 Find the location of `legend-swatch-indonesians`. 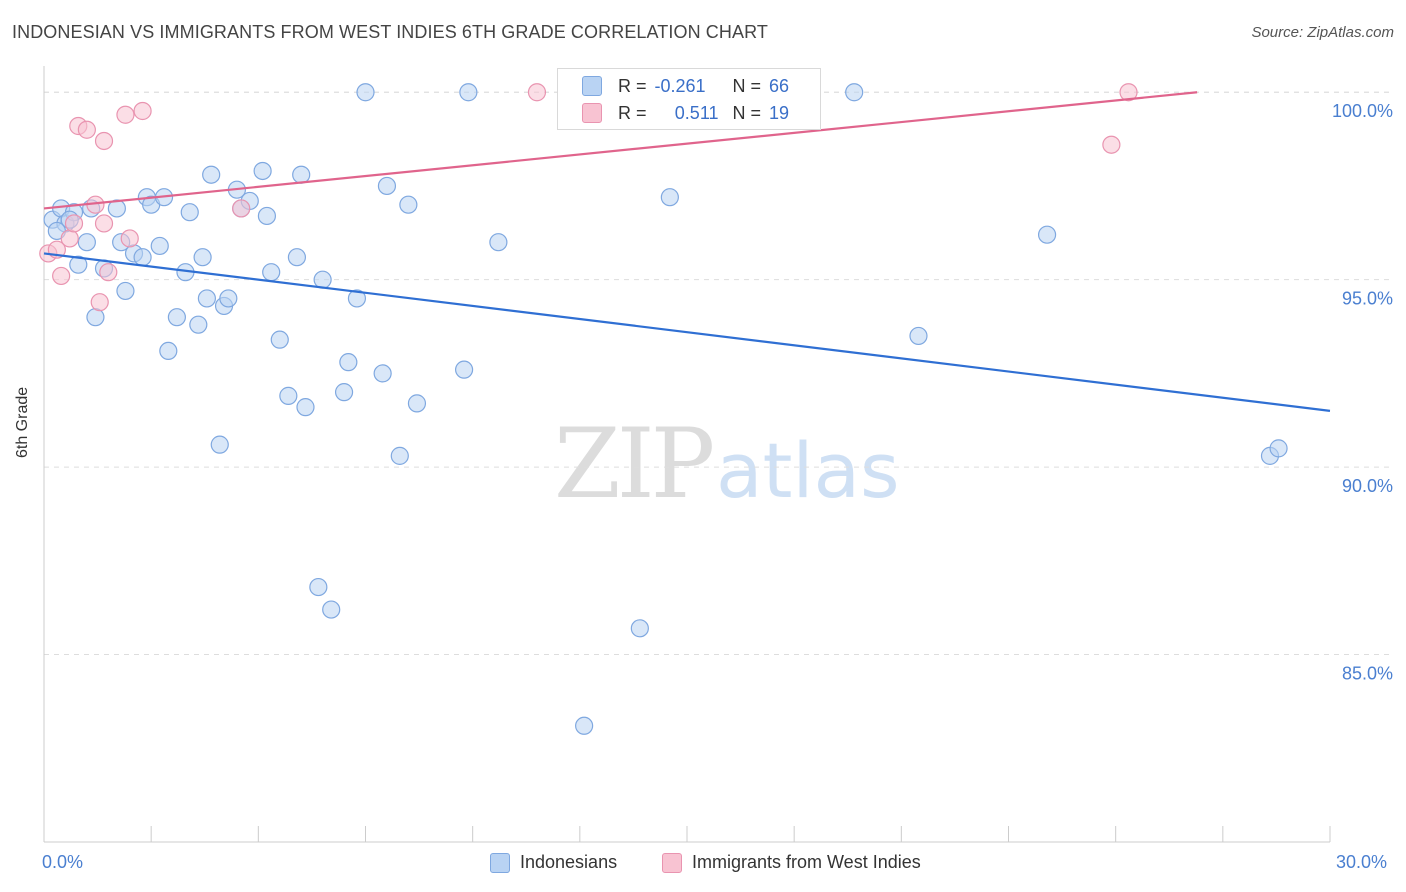

legend-swatch-indonesians is located at coordinates (500, 862).